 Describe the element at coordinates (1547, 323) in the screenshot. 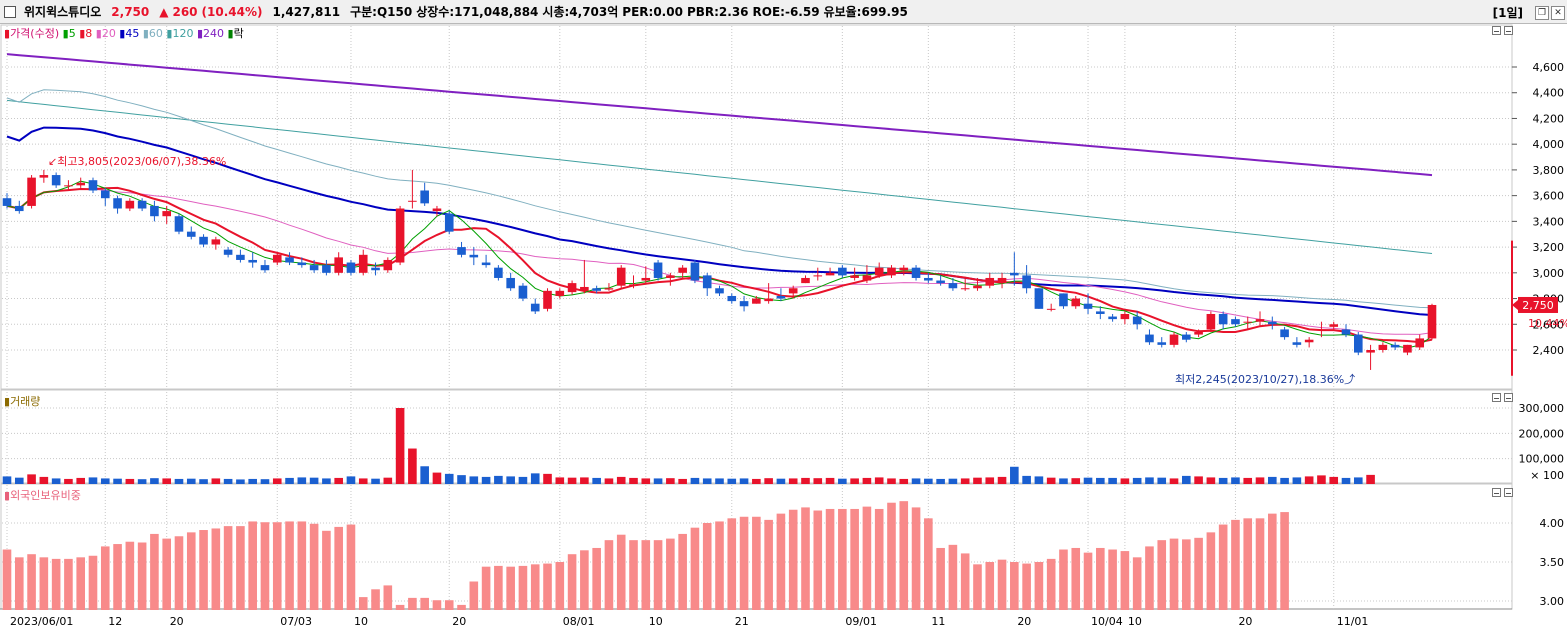

I see `current-pct-label: 10.44%` at that location.